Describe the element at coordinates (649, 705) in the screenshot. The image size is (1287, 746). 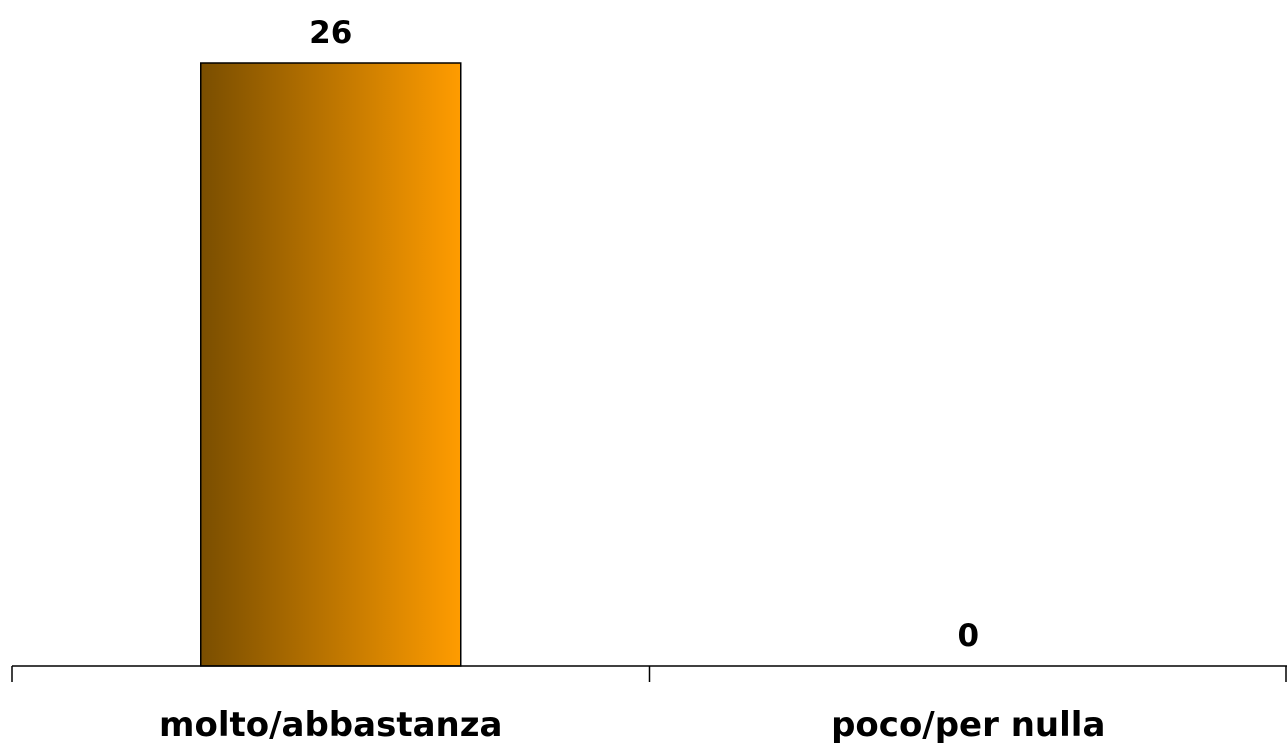
I see `x-axis: molto/abbastanza poco/per nulla` at that location.